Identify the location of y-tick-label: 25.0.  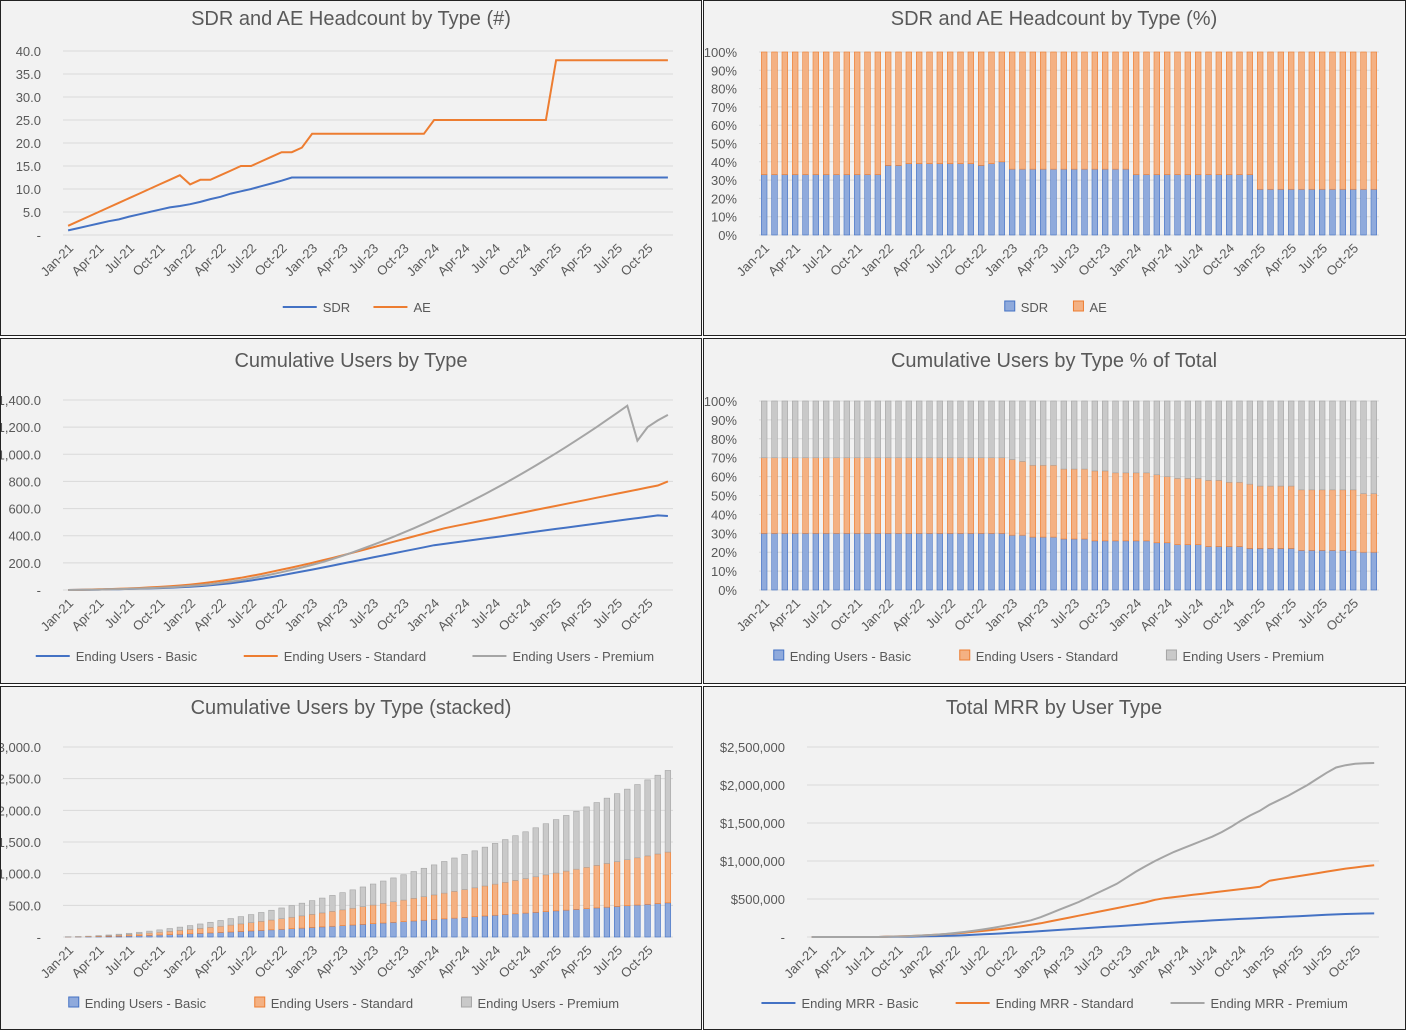
(28, 120).